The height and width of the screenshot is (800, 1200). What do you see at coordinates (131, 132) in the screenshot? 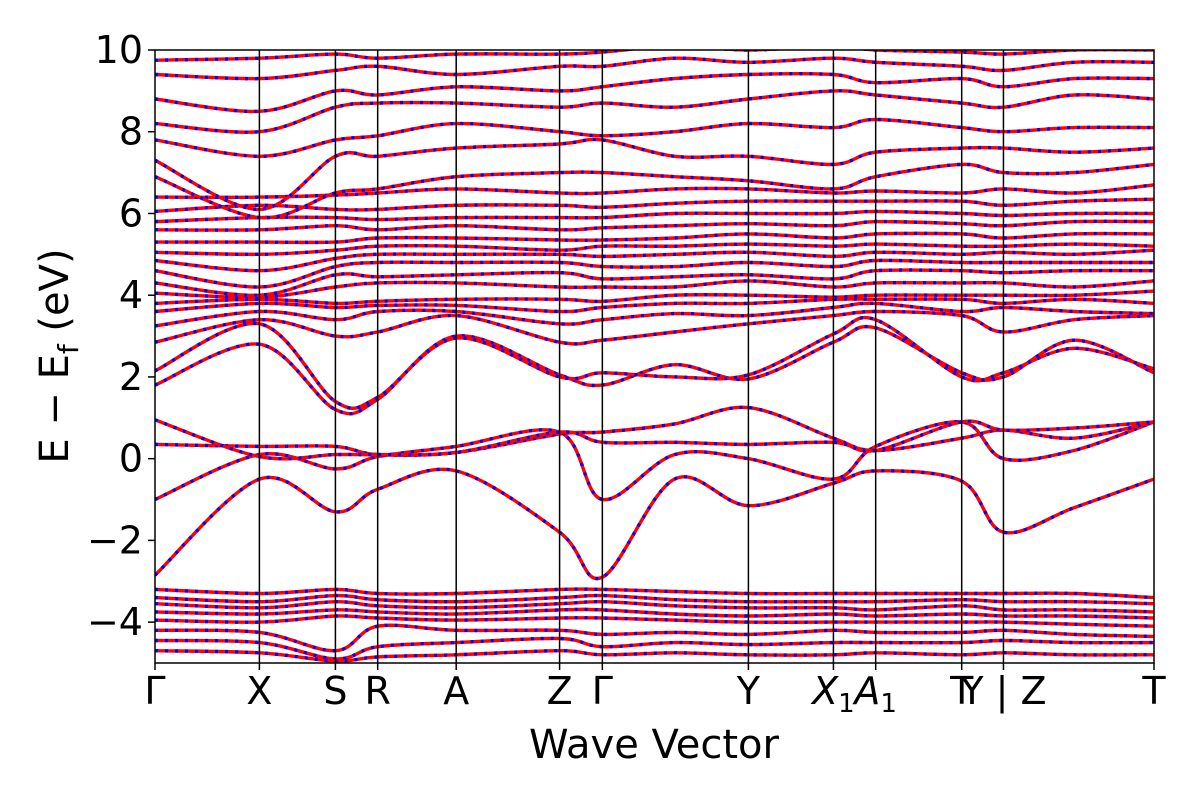
I see `y-tick-label-6: 8` at bounding box center [131, 132].